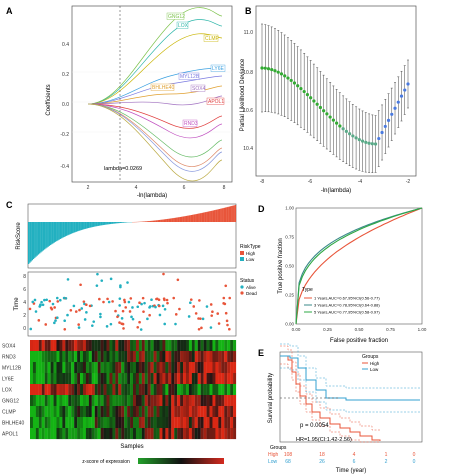  What do you see at coordinates (324, 440) in the screenshot?
I see `panel-e-hr: HR=1.95(CI:1.42-2.56)` at bounding box center [324, 440].